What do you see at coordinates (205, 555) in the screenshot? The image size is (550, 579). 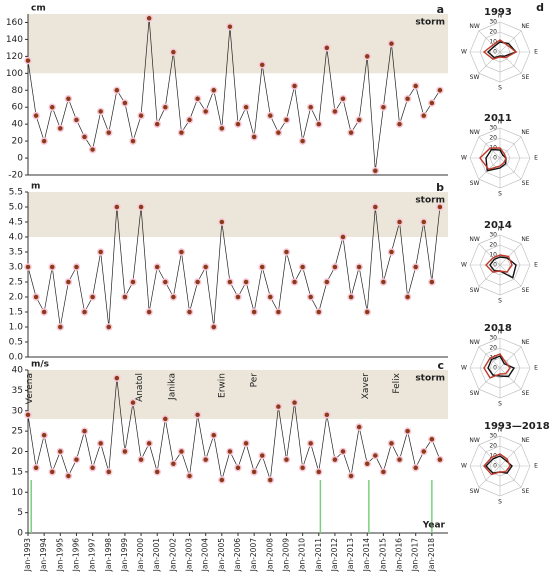 I see `x-tick-label: Jan-2004` at bounding box center [205, 555].